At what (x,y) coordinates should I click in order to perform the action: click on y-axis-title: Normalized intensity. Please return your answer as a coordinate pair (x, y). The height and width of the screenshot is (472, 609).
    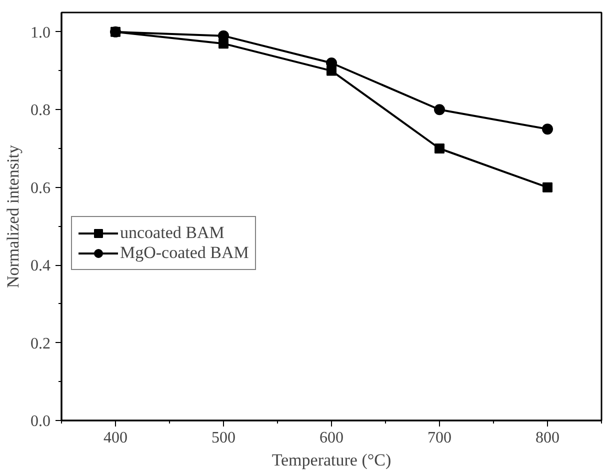
    Looking at the image, I should click on (13, 216).